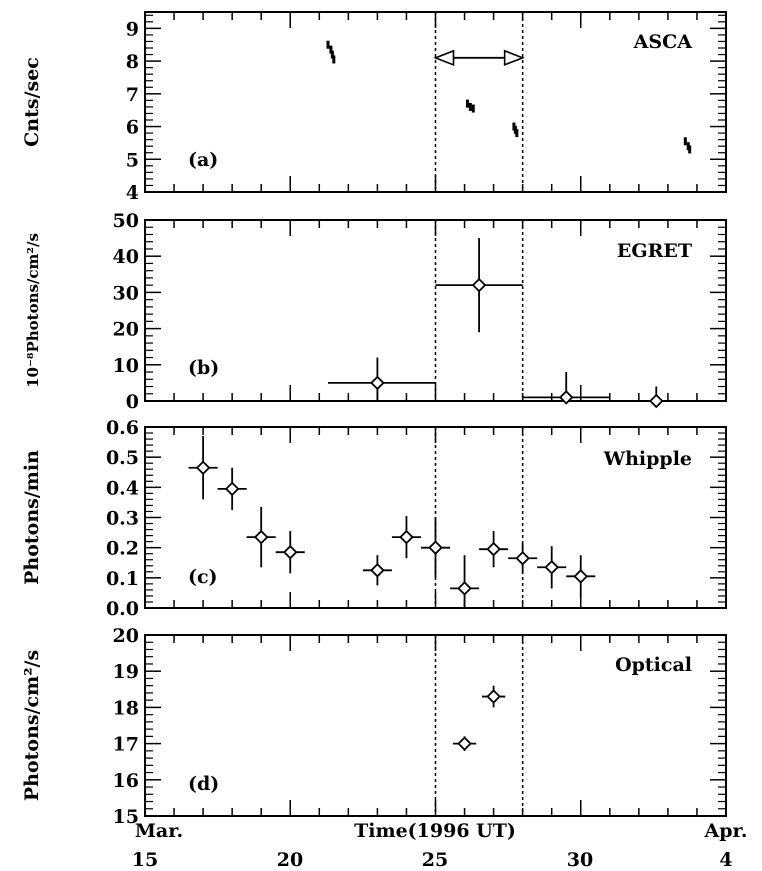  Describe the element at coordinates (126, 745) in the screenshot. I see `y-tick-label: 17` at that location.